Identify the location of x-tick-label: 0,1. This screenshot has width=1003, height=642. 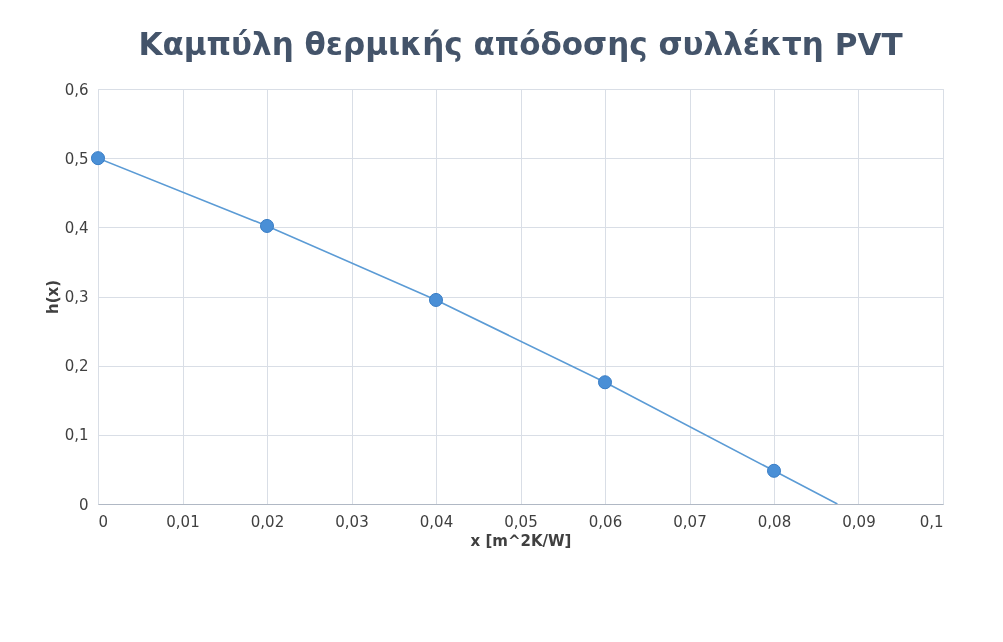
(931, 521).